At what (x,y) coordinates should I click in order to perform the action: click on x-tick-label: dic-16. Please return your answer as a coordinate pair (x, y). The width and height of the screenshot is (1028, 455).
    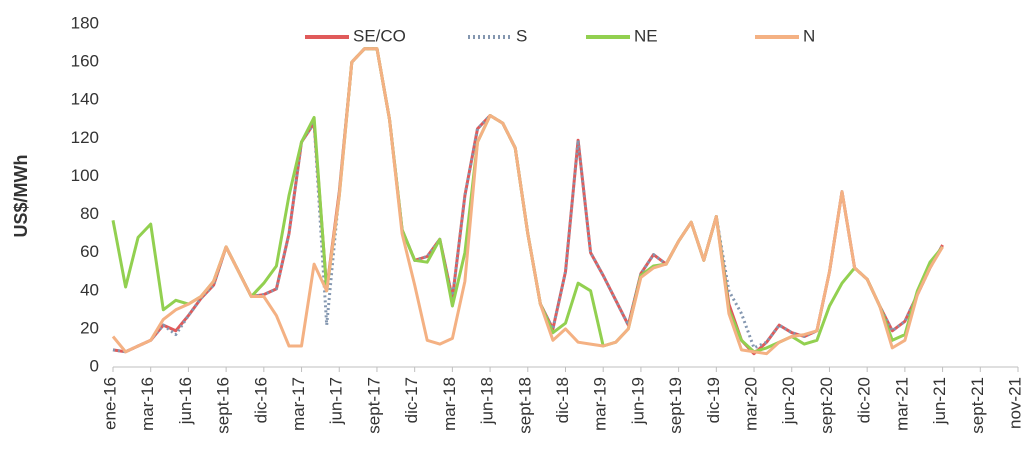
    Looking at the image, I should click on (260, 400).